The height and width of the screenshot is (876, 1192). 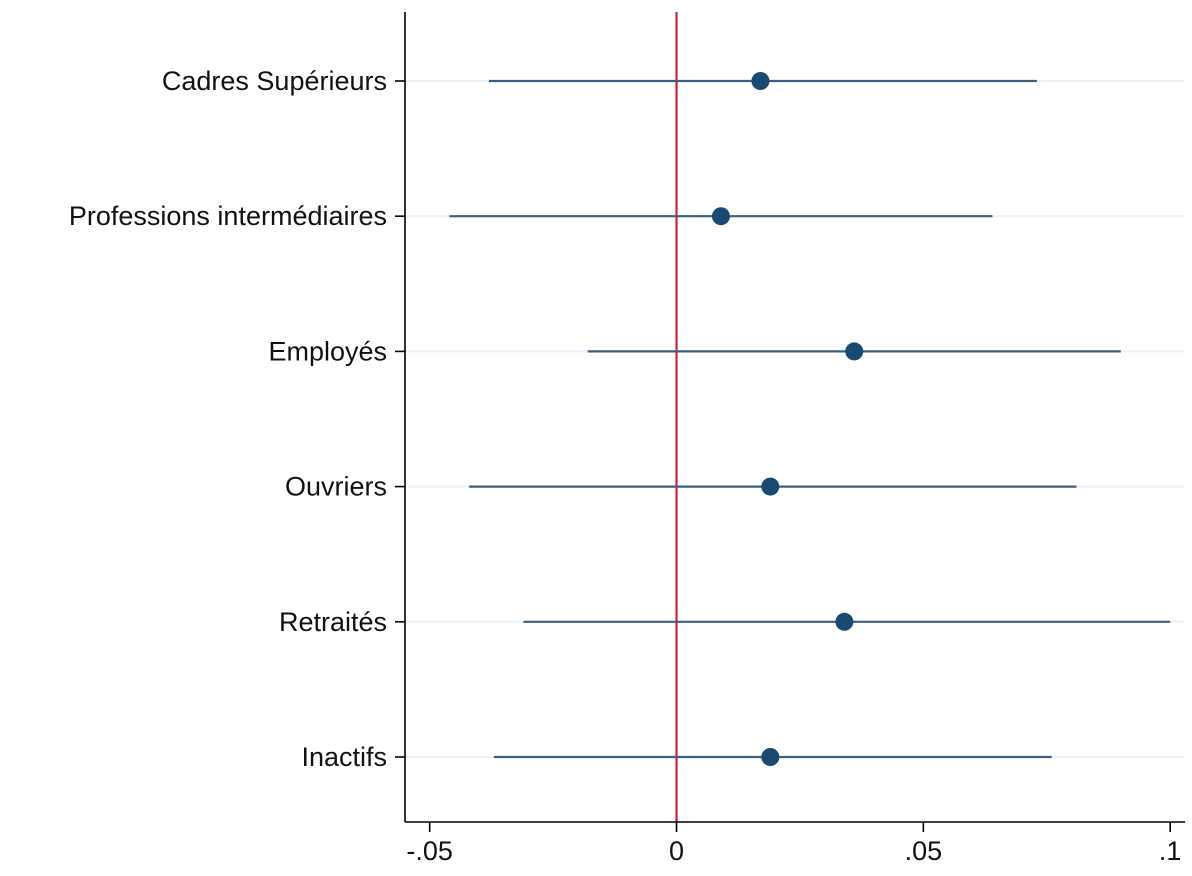 I want to click on x-tick-label: 0, so click(x=676, y=851).